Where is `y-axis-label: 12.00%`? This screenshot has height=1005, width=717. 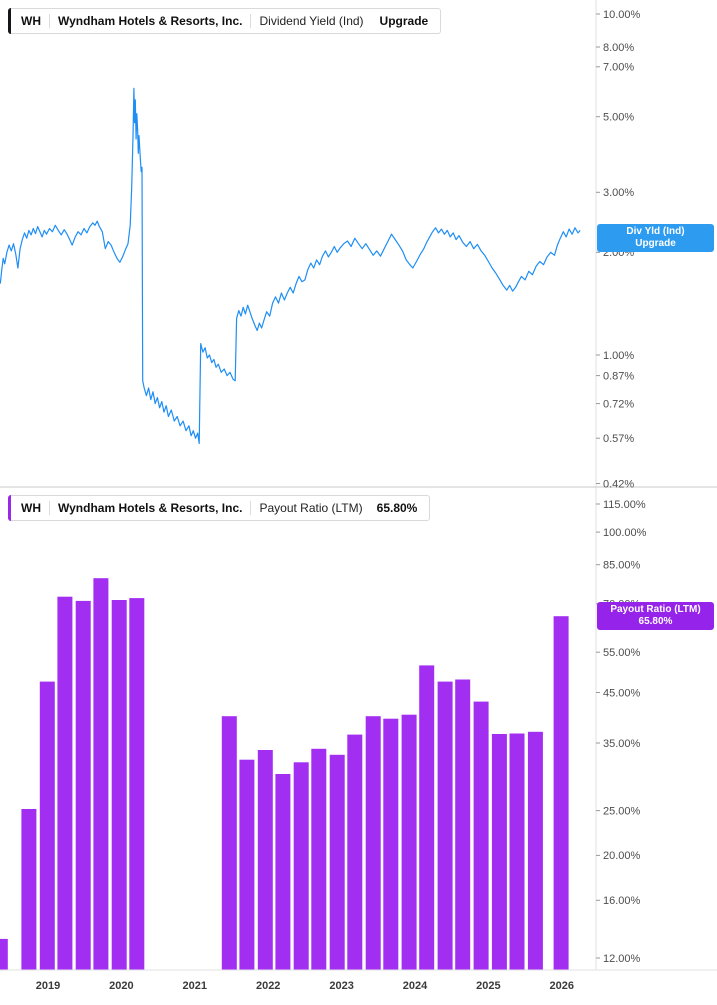 y-axis-label: 12.00% is located at coordinates (622, 959).